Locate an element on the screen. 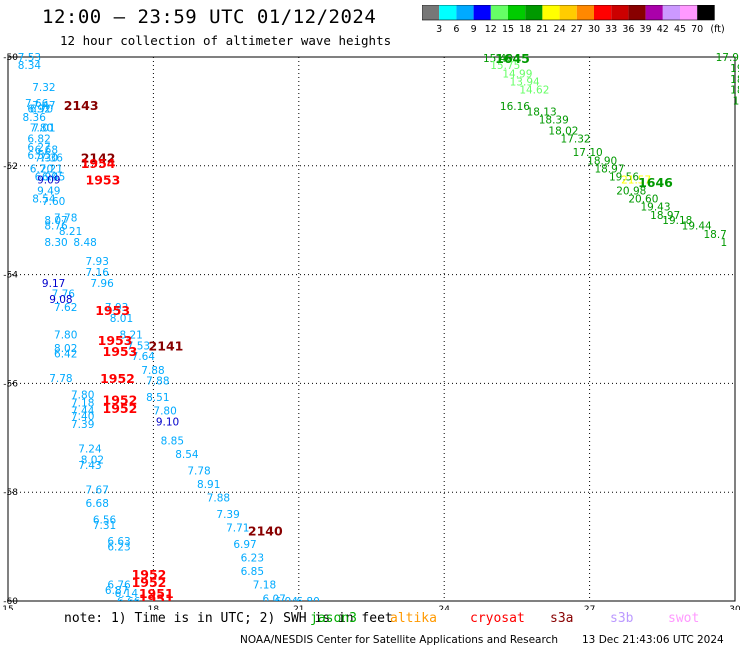 The height and width of the screenshot is (650, 740). wave-height-point: 6.68 is located at coordinates (97, 504).